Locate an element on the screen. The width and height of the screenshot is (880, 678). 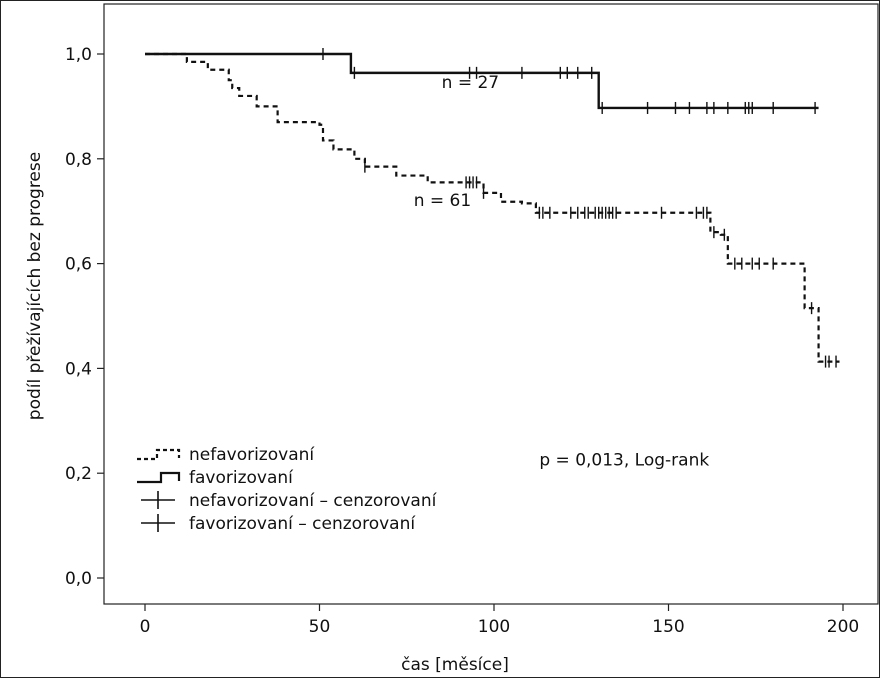
annotation-1: n = 61 is located at coordinates (442, 201).